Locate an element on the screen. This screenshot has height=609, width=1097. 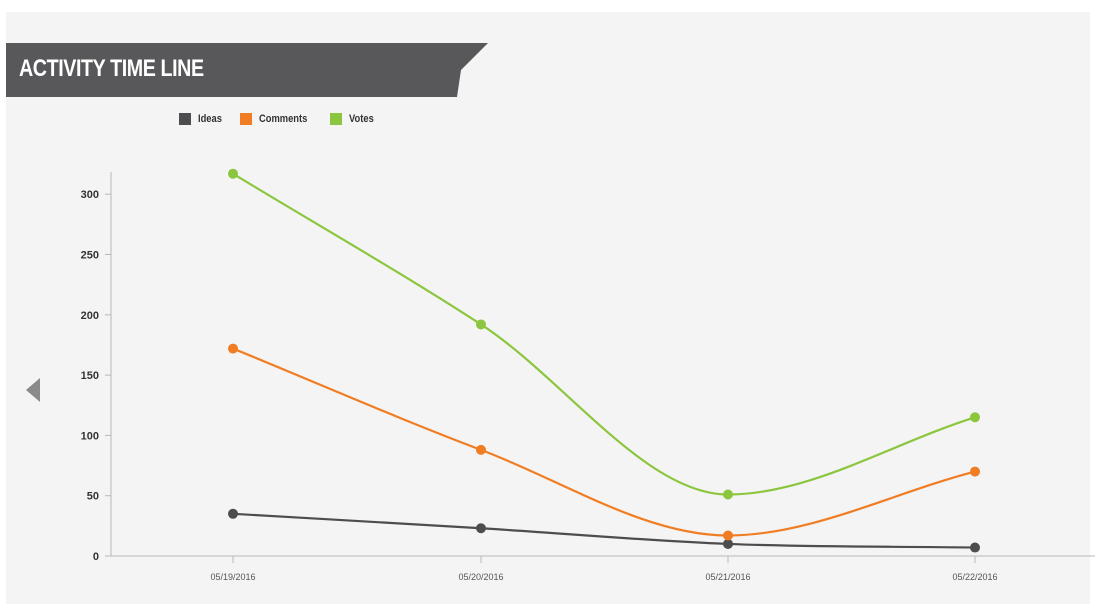
y-tick-label: 300 is located at coordinates (90, 195).